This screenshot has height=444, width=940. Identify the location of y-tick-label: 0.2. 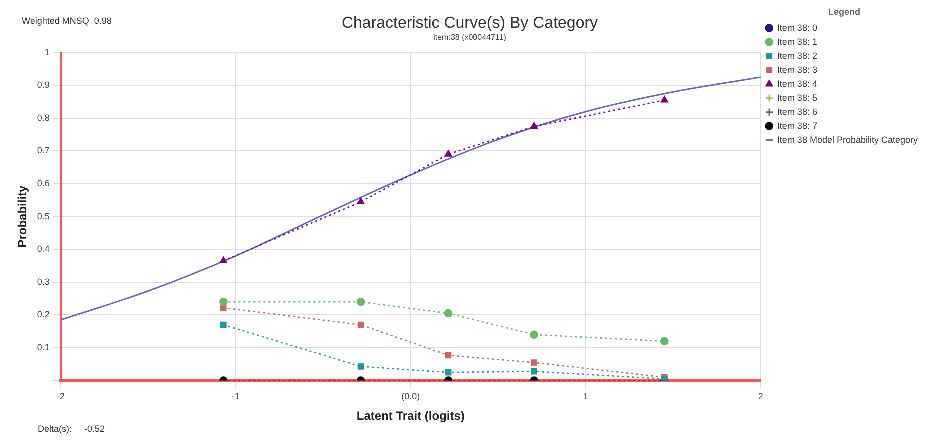
(43, 315).